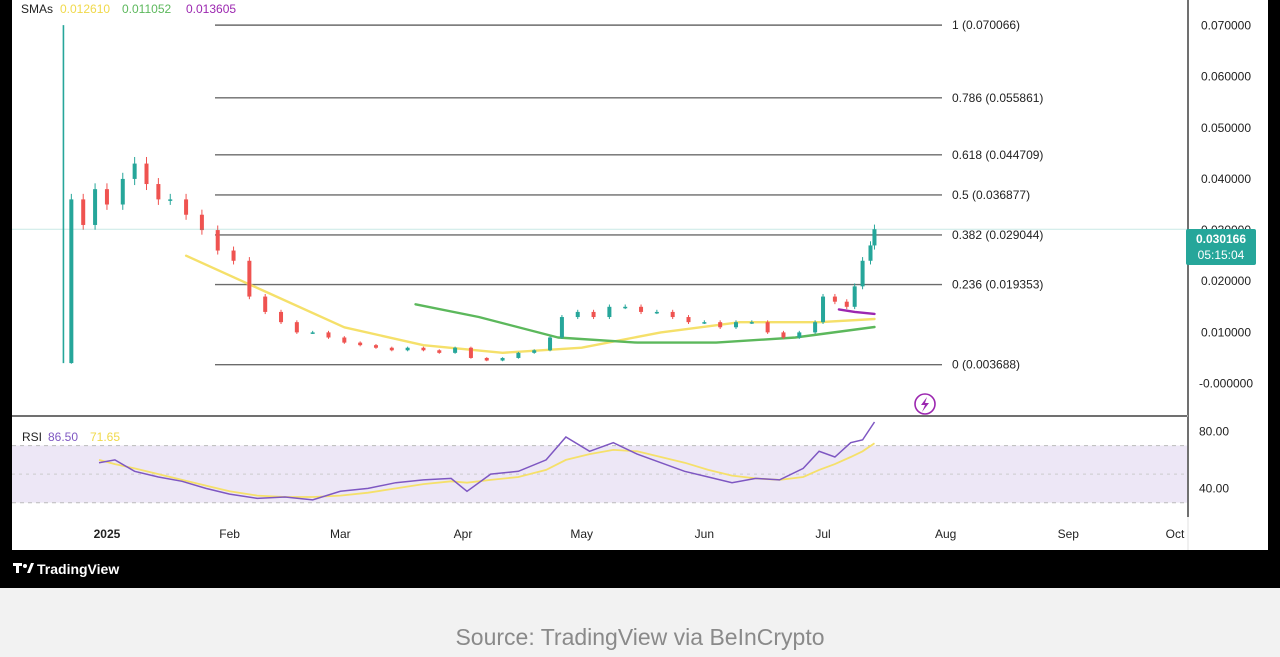 Image resolution: width=1280 pixels, height=657 pixels. I want to click on rsi-line, so click(487, 461).